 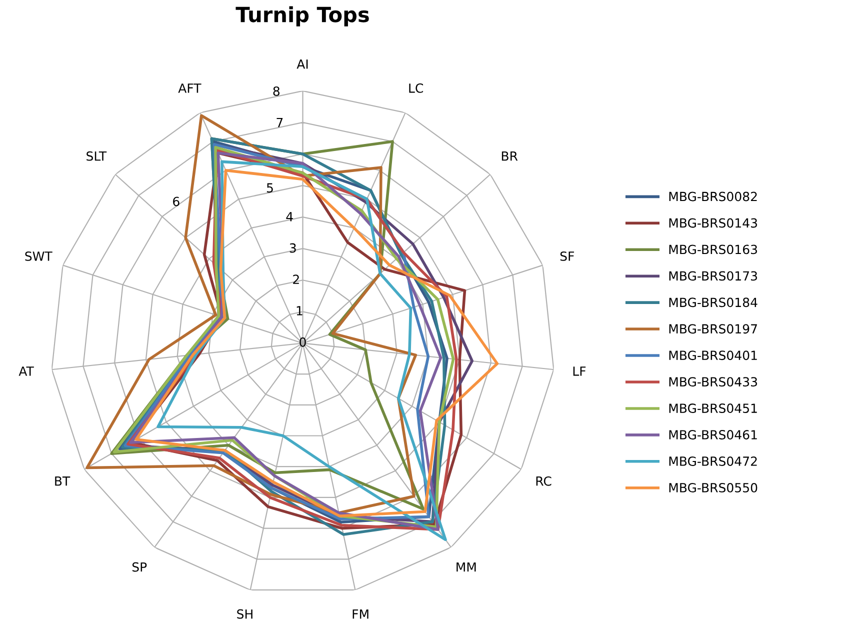 What do you see at coordinates (713, 435) in the screenshot?
I see `legend-label: MBG-BRS0461` at bounding box center [713, 435].